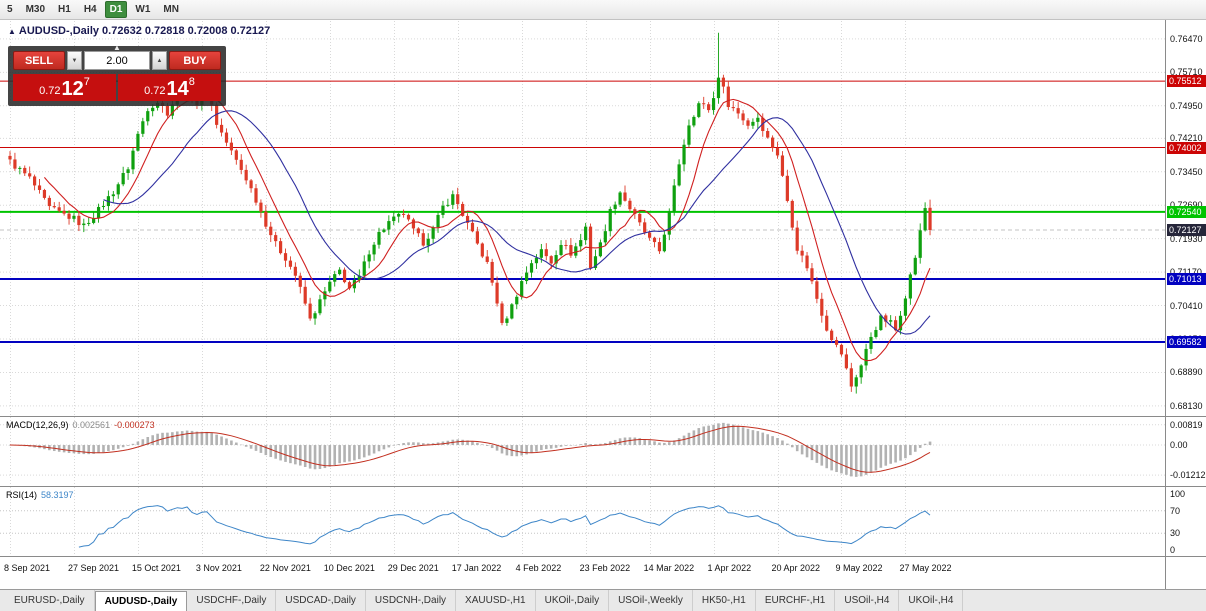 The height and width of the screenshot is (611, 1206). Describe the element at coordinates (413, 568) in the screenshot. I see `date-tick-label: 29 Dec 2021` at that location.